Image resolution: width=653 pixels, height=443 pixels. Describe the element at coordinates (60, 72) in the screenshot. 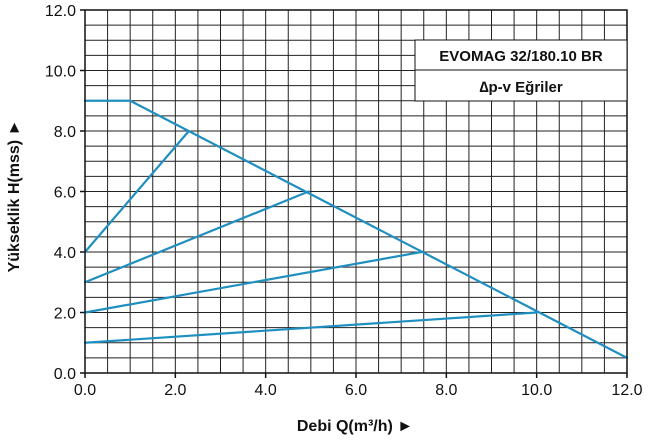

I see `y-tick-label: 10.0` at that location.